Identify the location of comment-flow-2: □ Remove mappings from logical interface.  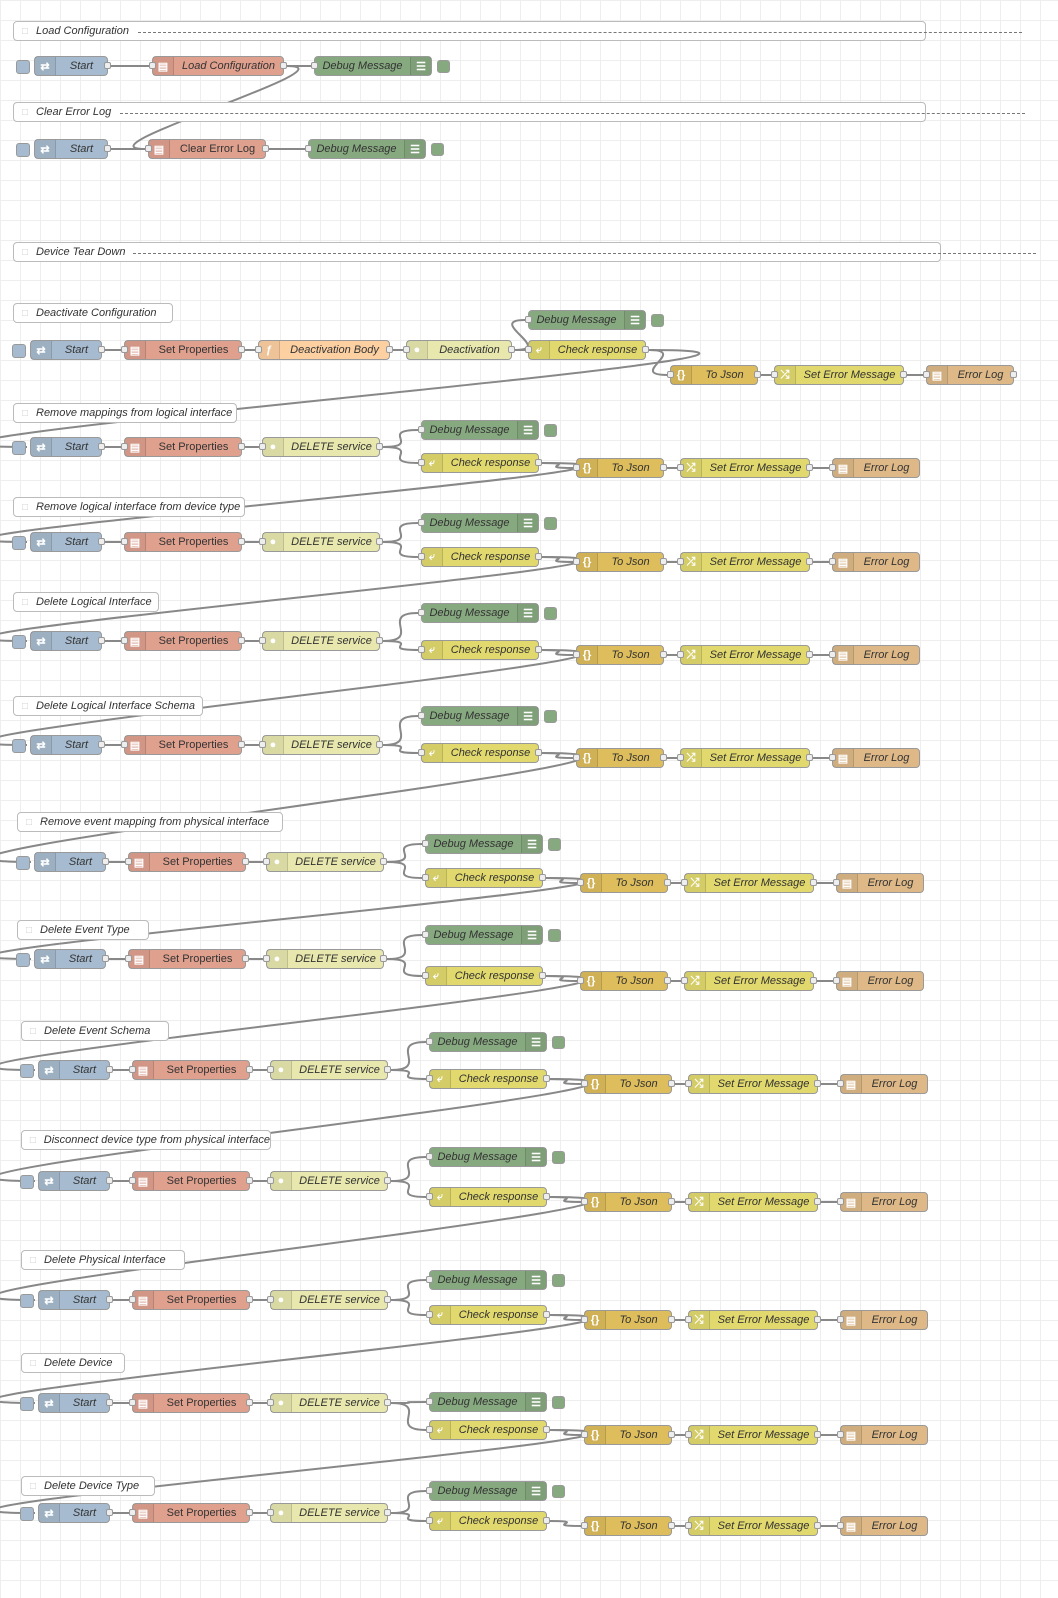
(125, 413).